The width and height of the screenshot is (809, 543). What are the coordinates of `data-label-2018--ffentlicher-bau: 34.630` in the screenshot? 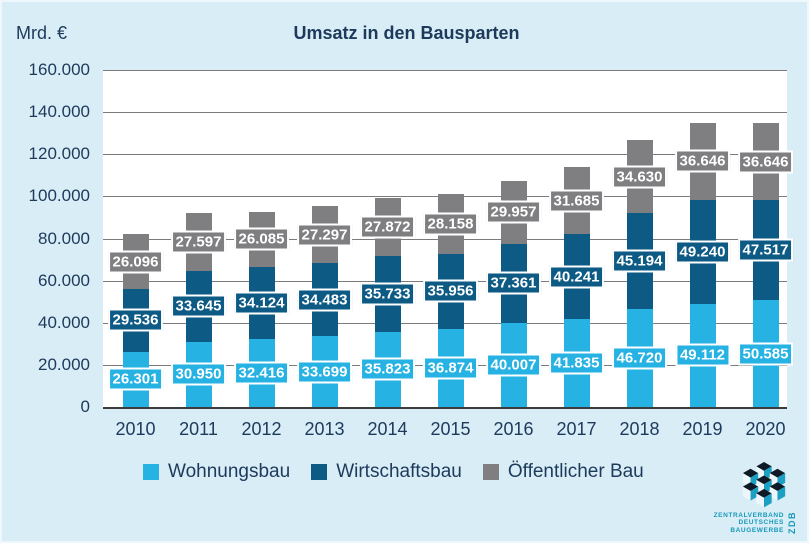 It's located at (639, 177).